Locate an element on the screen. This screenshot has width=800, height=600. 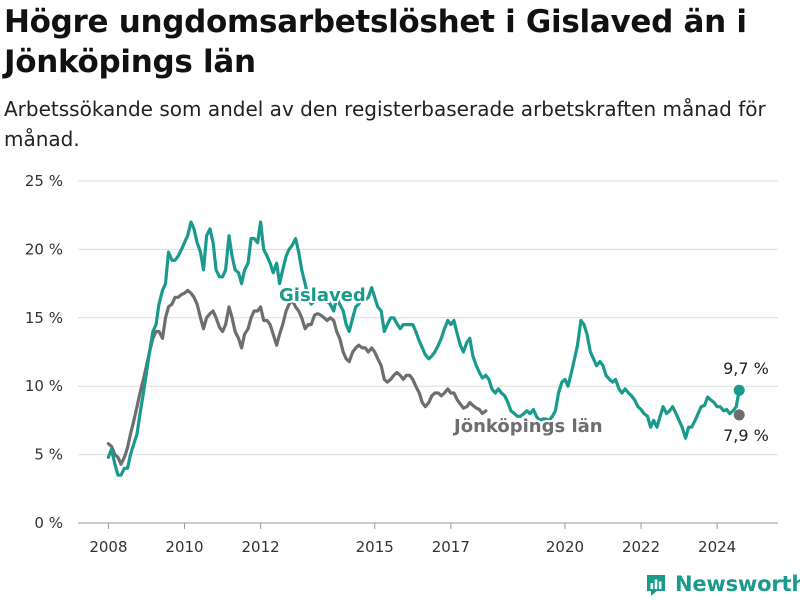
y-tick-label: 10 % is located at coordinates (44, 386).